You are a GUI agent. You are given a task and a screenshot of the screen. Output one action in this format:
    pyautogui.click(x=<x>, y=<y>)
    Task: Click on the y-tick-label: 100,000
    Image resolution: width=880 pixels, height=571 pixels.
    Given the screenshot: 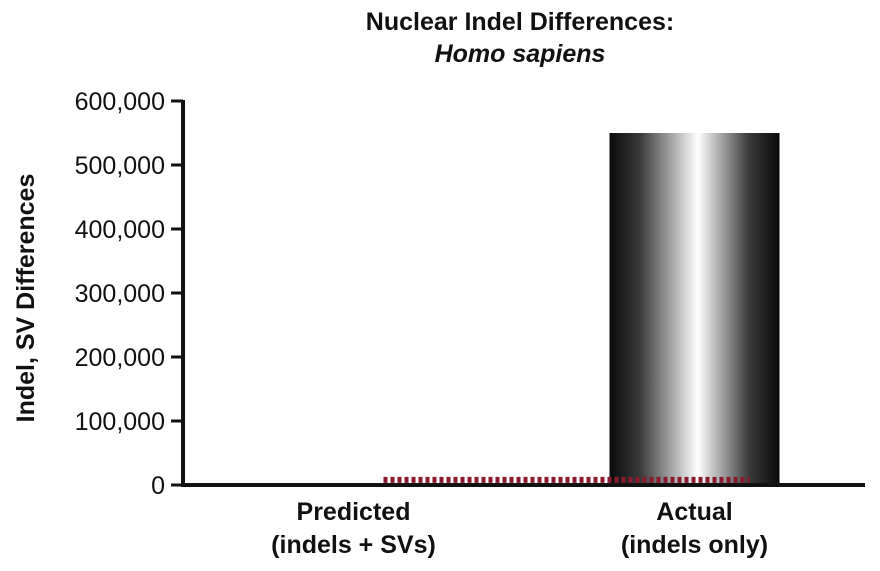 What is the action you would take?
    pyautogui.click(x=120, y=422)
    